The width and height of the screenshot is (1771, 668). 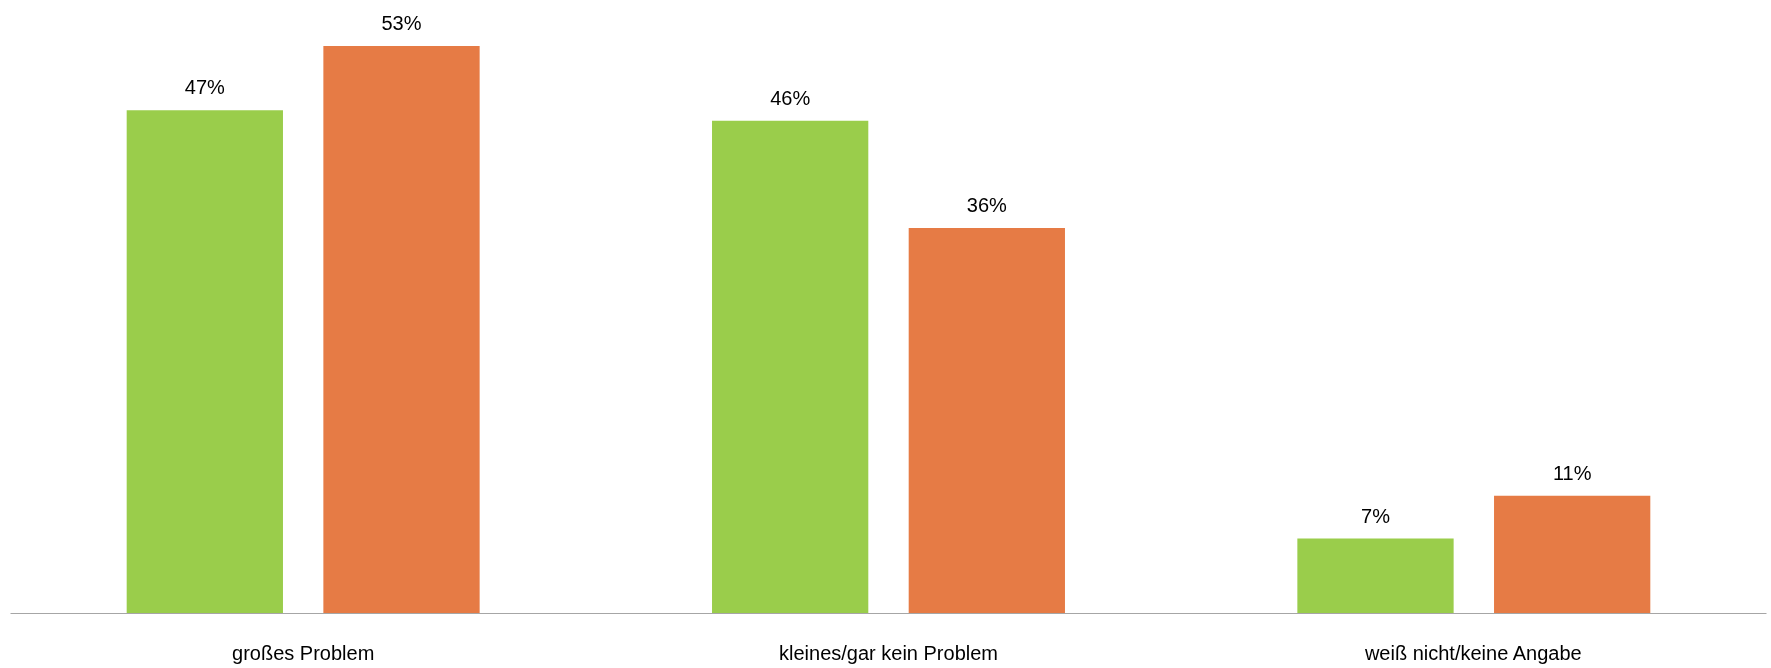 I want to click on data-label: 7%, so click(x=1376, y=515).